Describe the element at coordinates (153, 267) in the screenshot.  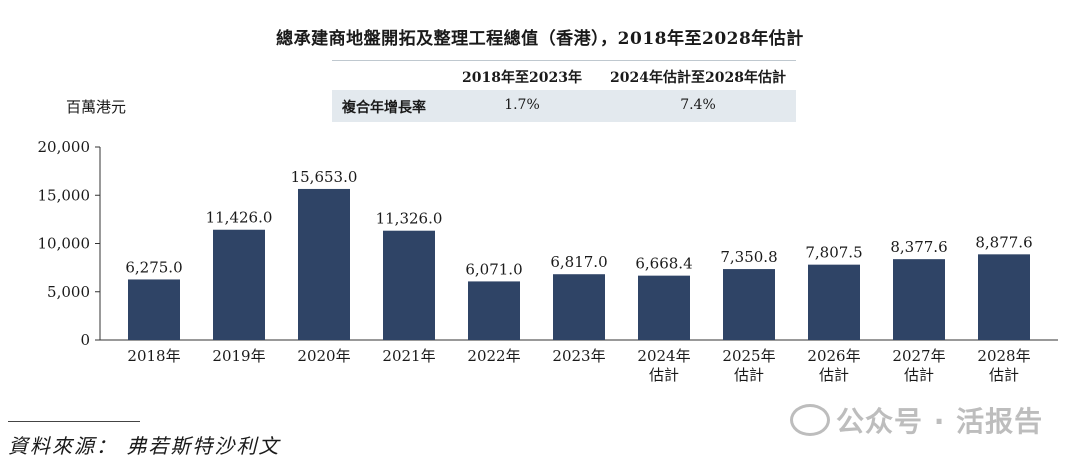
I see `bar-value-label: 6,275.0` at that location.